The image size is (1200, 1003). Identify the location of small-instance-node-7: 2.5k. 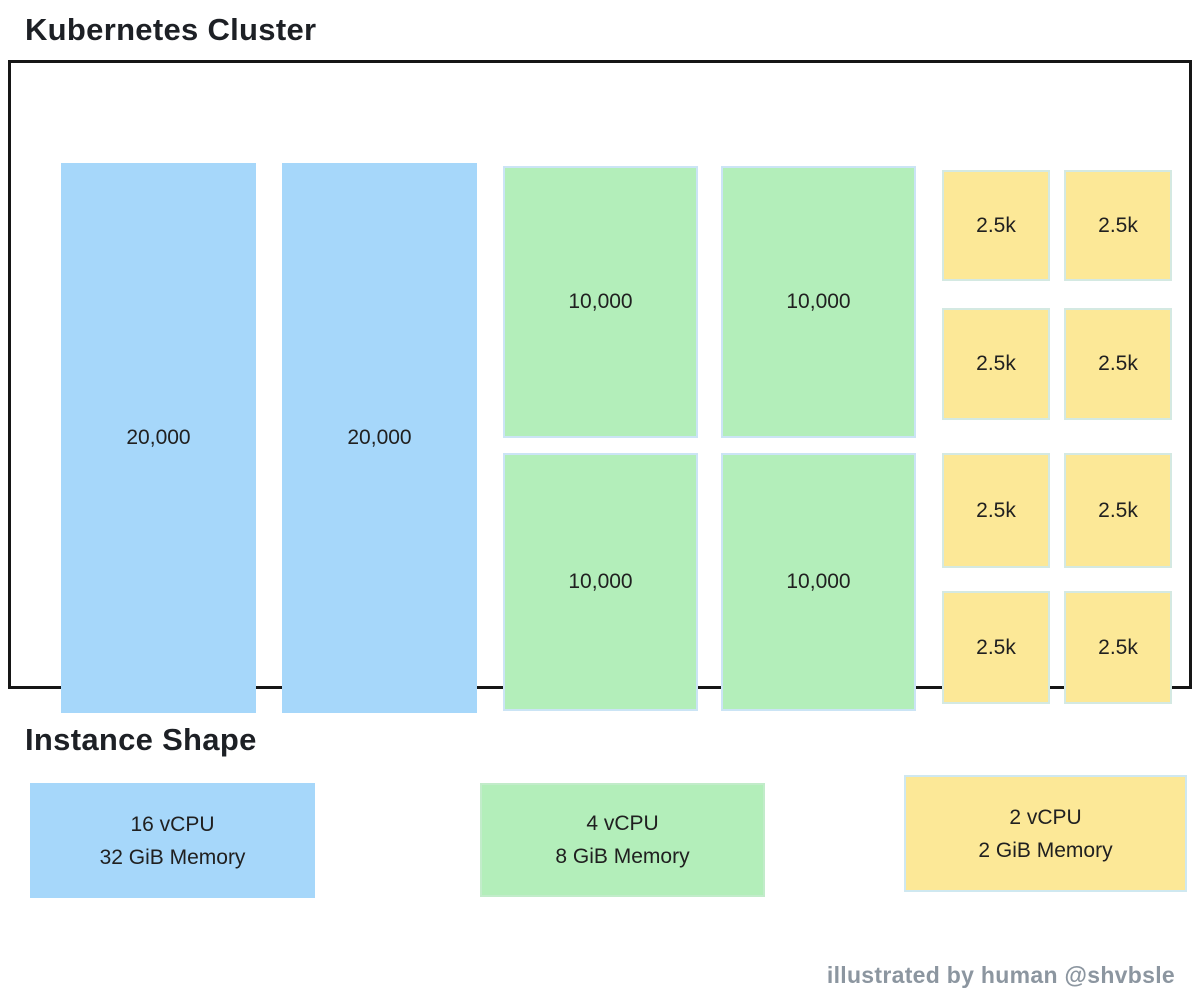
(996, 647).